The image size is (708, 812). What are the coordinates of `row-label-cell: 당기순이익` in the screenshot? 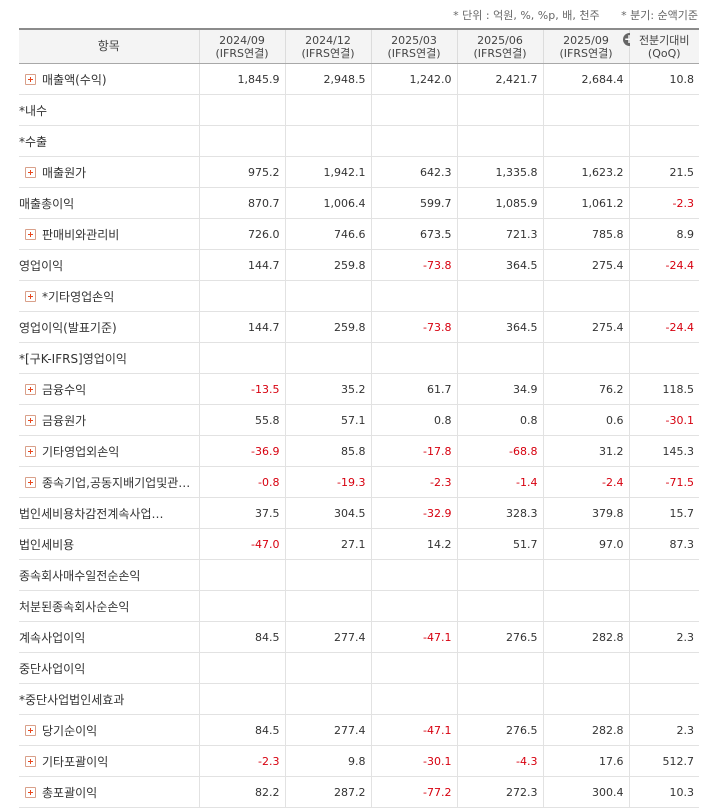 It's located at (109, 730).